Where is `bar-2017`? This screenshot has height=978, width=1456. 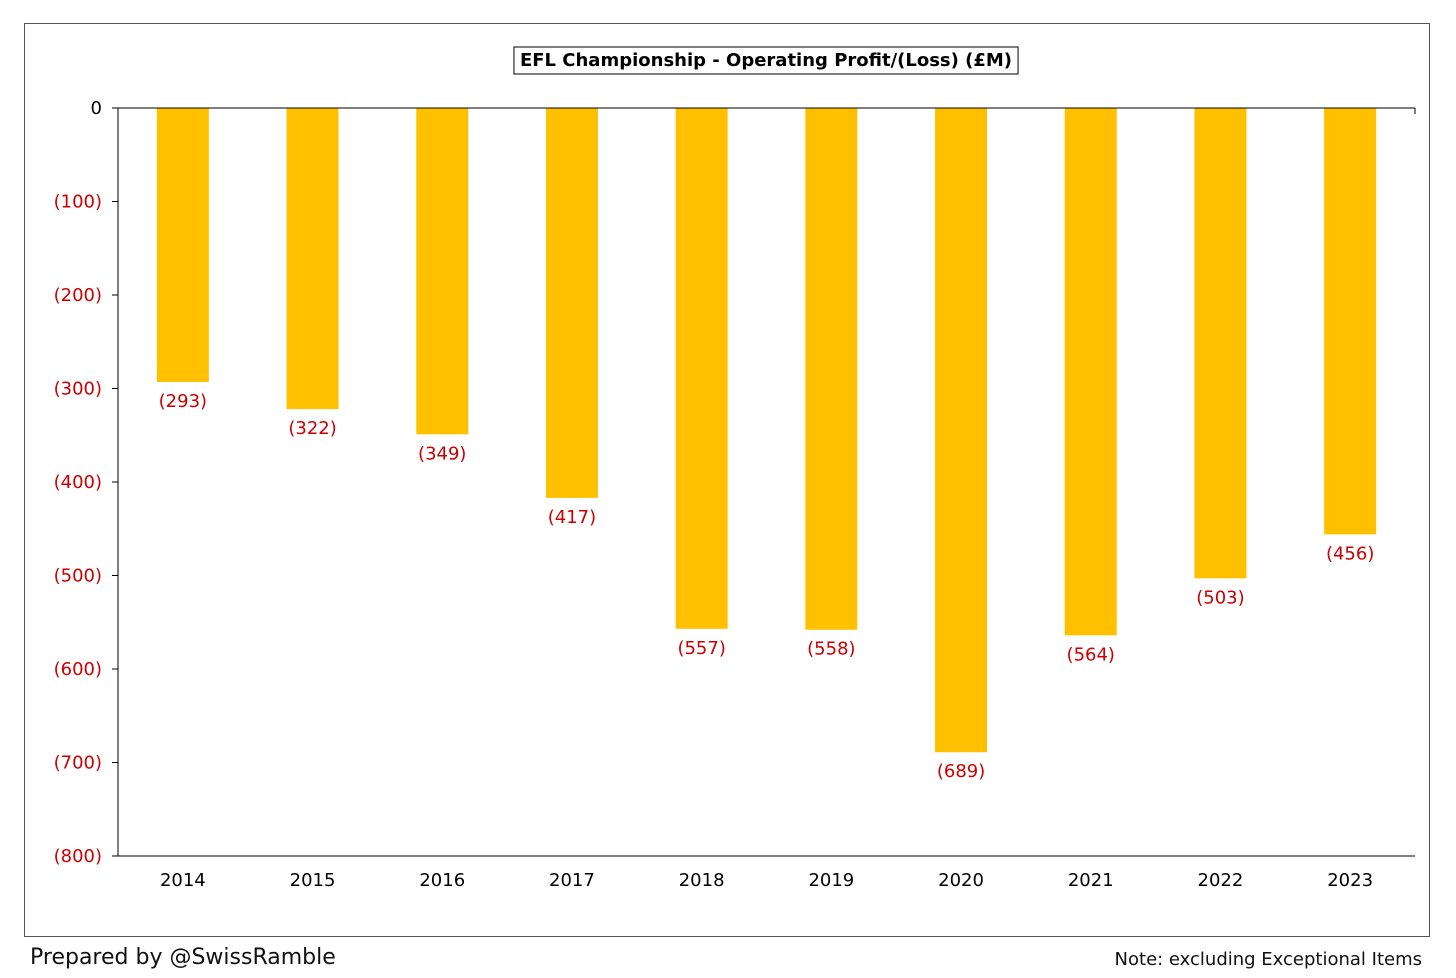 bar-2017 is located at coordinates (571, 303).